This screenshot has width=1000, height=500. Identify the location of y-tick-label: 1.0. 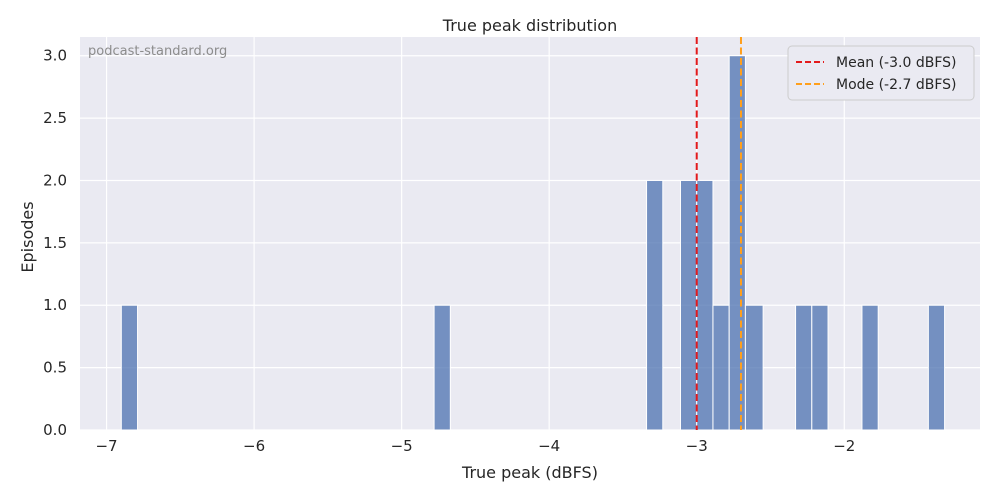
(55, 305).